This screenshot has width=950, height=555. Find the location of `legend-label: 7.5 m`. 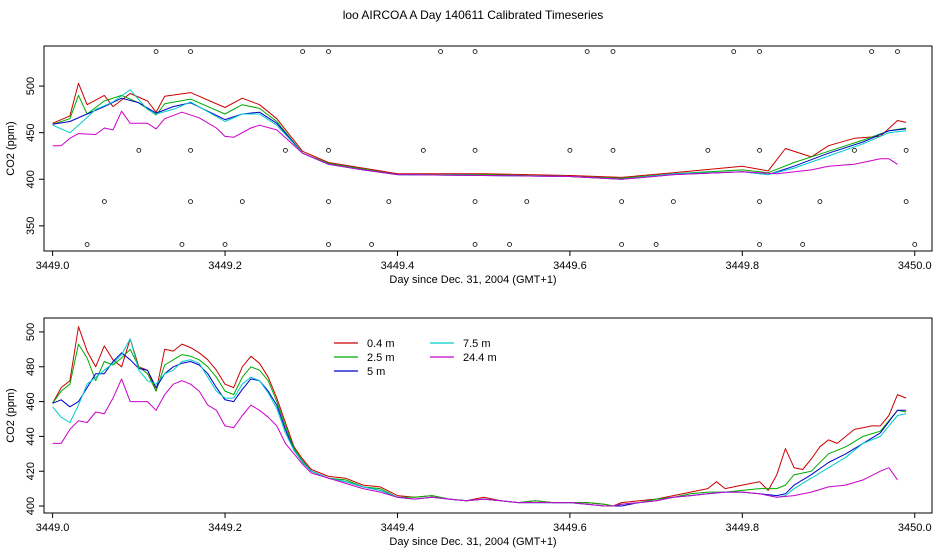

legend-label: 7.5 m is located at coordinates (477, 344).